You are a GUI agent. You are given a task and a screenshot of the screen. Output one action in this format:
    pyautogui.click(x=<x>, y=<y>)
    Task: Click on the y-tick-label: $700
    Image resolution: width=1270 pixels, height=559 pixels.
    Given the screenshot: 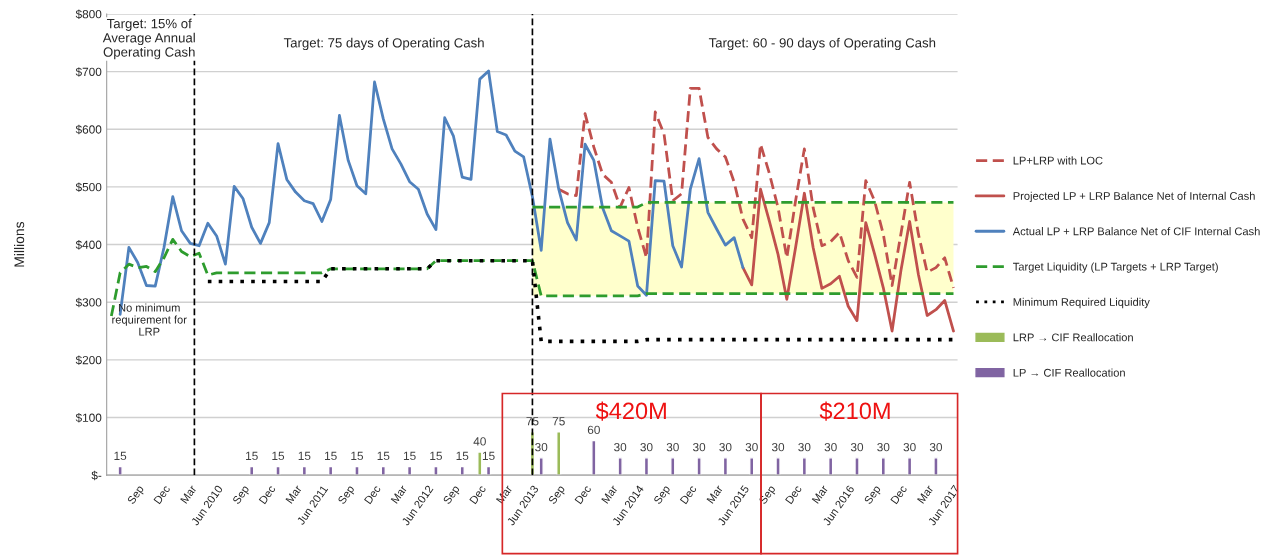 What is the action you would take?
    pyautogui.click(x=88, y=72)
    